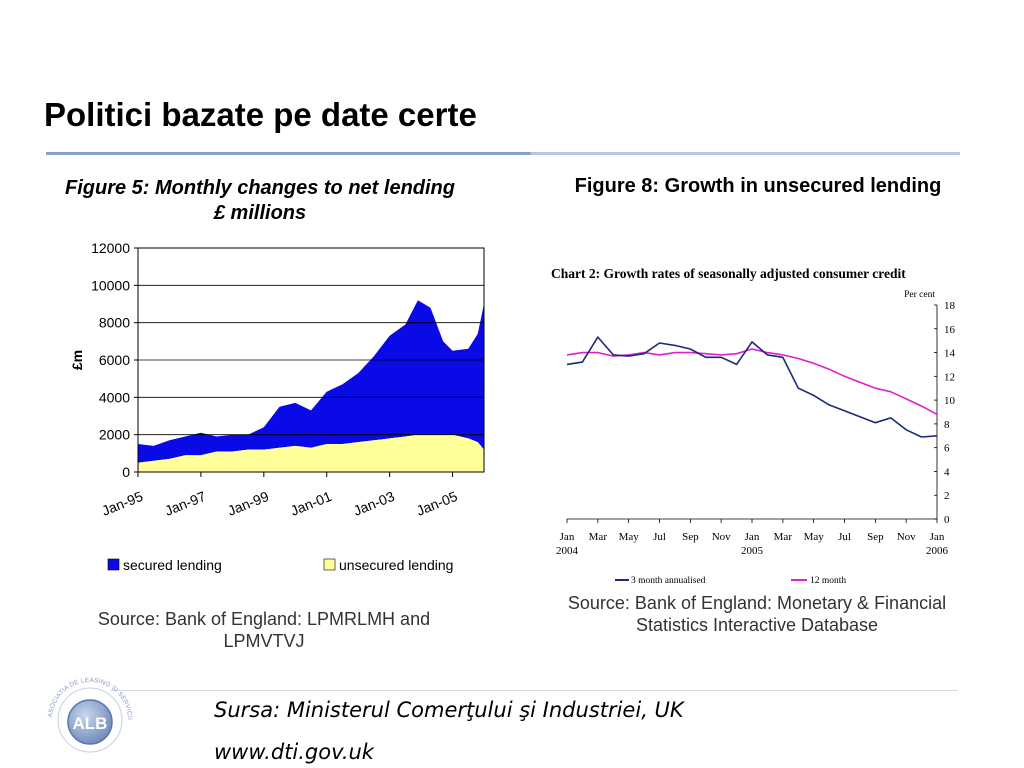  I want to click on footer-url: www.dti.gov.uk, so click(294, 752).